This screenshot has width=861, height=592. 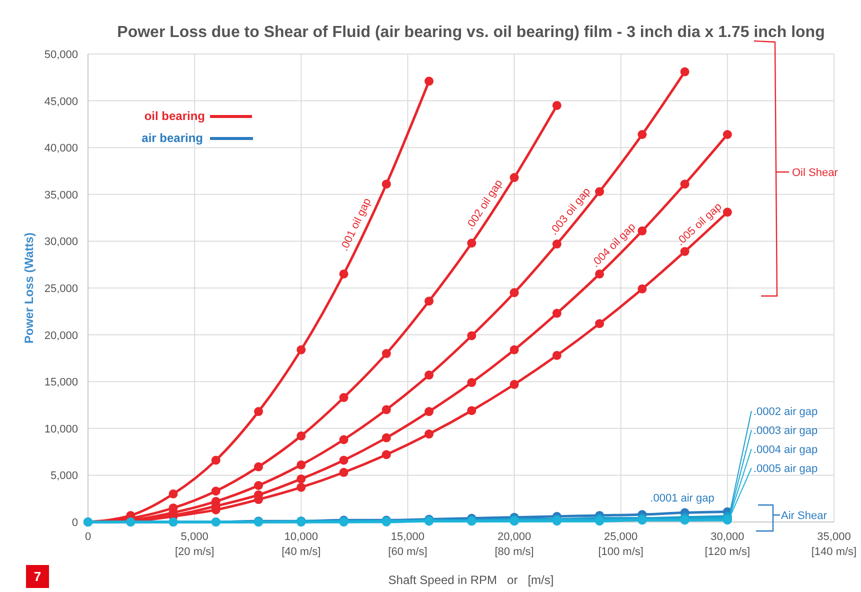 I want to click on annotation: Air Shear, so click(x=804, y=516).